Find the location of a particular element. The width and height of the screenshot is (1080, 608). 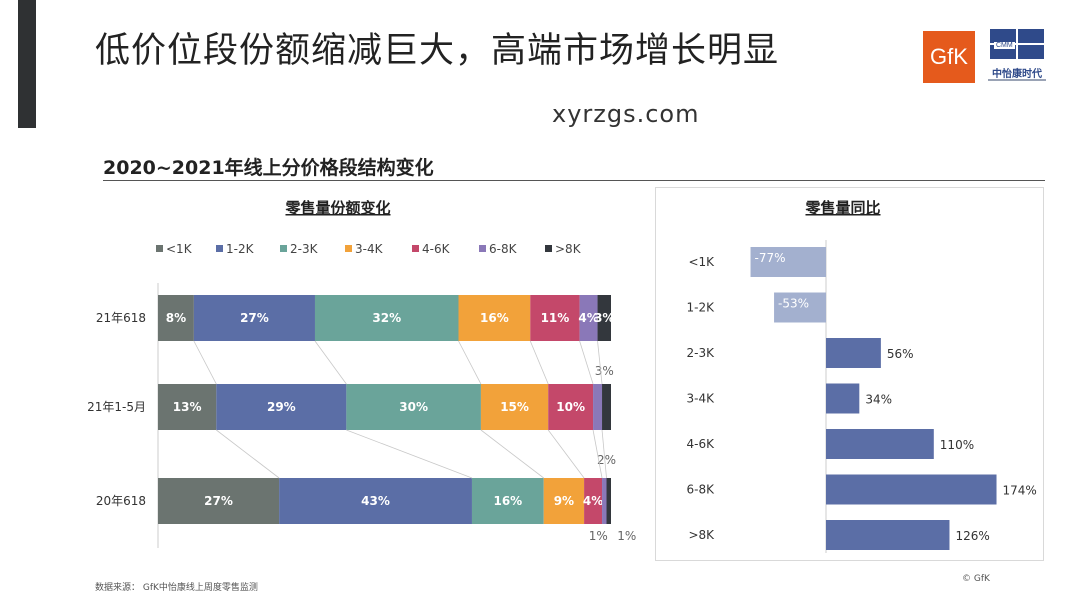

category-label: 21年1-5月 is located at coordinates (116, 407).